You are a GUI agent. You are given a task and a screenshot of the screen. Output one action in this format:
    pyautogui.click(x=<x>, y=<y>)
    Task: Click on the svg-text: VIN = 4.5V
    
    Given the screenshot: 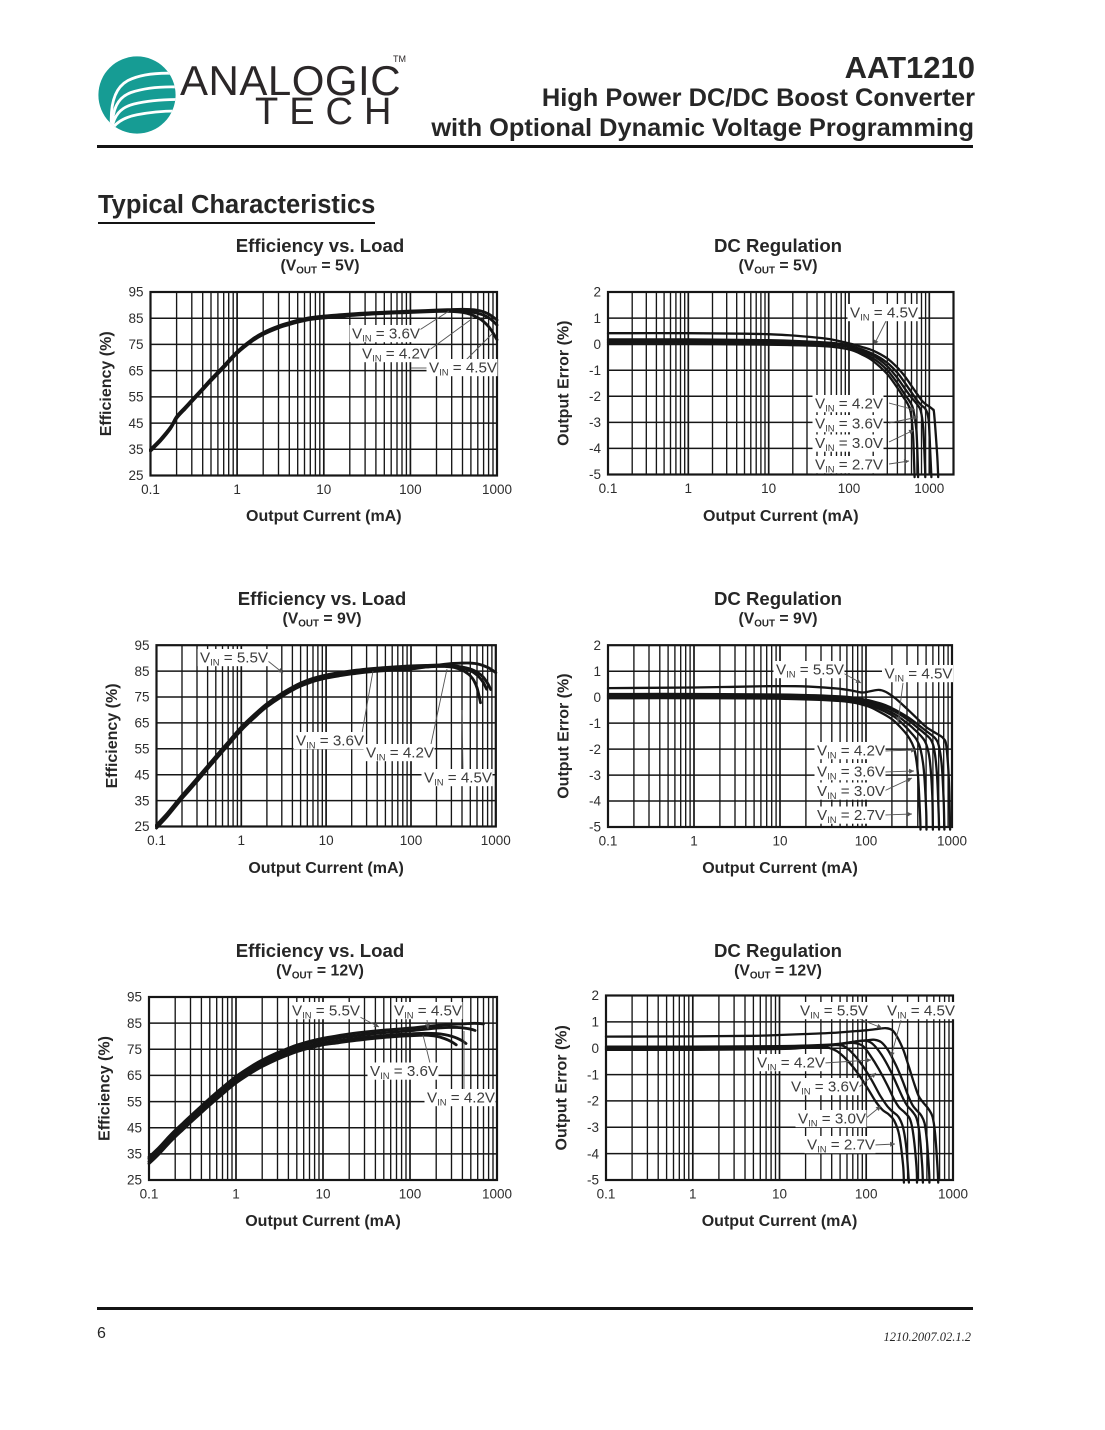 What is the action you would take?
    pyautogui.click(x=458, y=778)
    